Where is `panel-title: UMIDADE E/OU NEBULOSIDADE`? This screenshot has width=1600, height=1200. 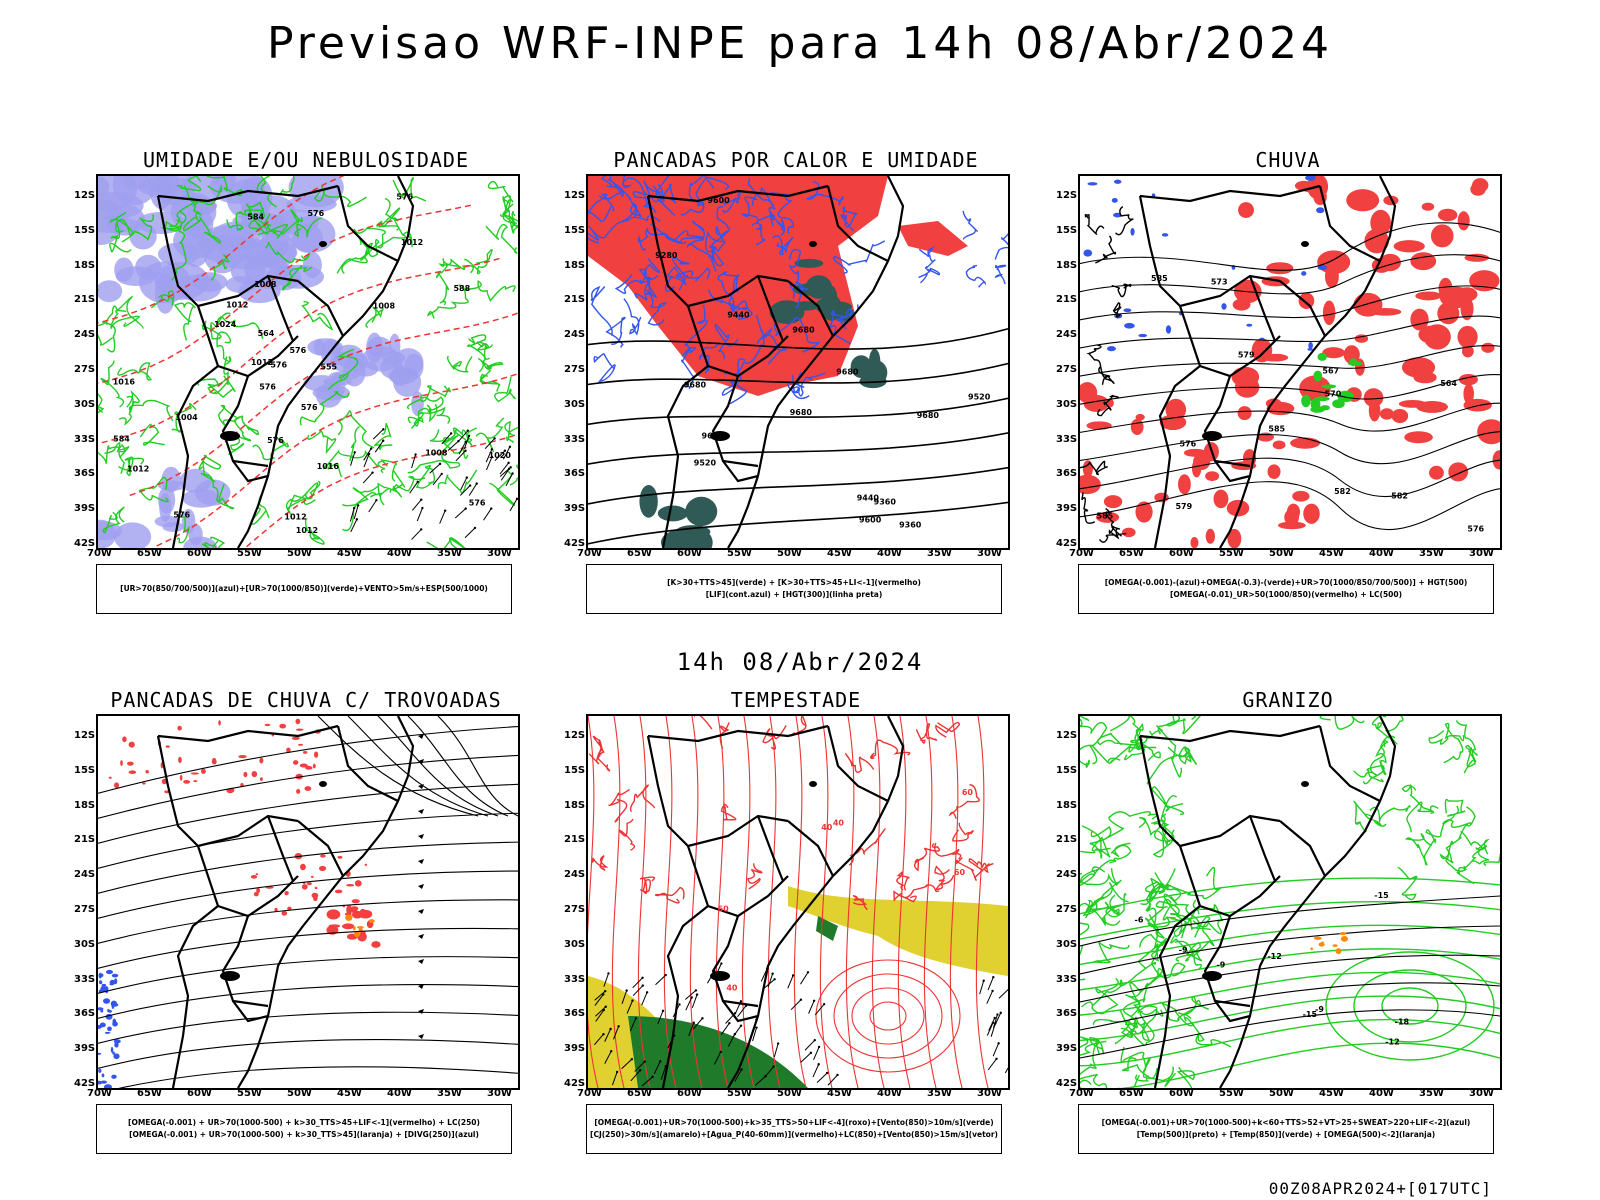
panel-title: UMIDADE E/OU NEBULOSIDADE is located at coordinates (306, 160).